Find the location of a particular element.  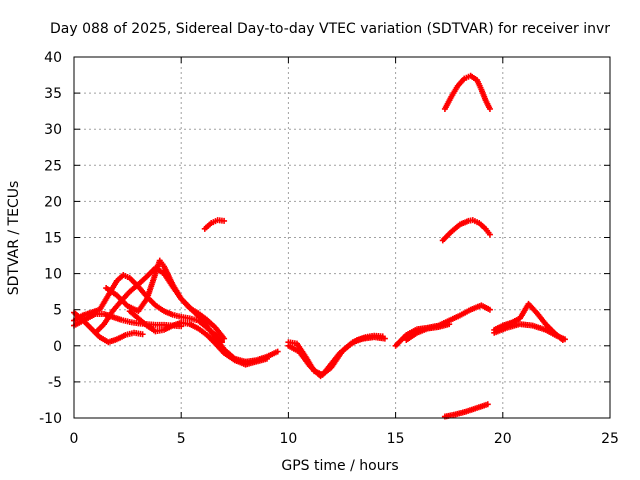

y-tick-label: 20 is located at coordinates (53, 202).